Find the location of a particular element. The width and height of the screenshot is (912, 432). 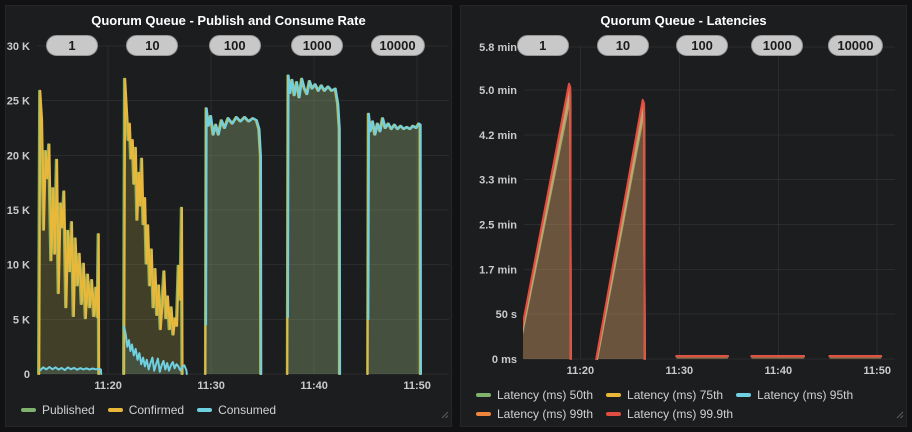

legend-label: Consumed is located at coordinates (247, 410).